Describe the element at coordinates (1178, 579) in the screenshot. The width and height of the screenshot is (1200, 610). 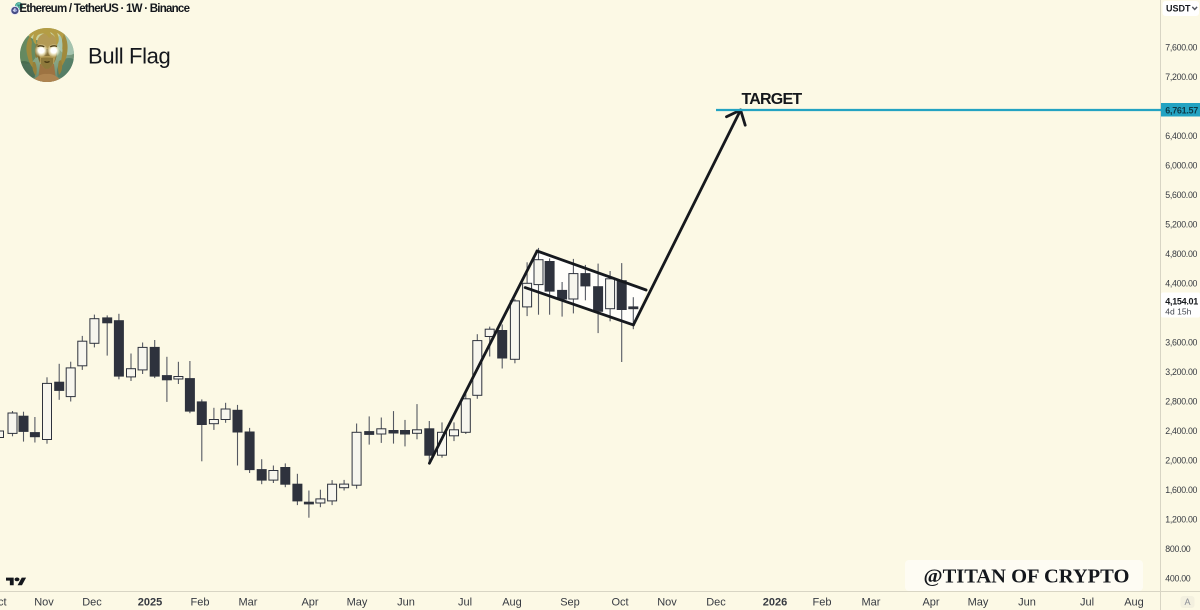
I see `svg-text: 400.00` at that location.